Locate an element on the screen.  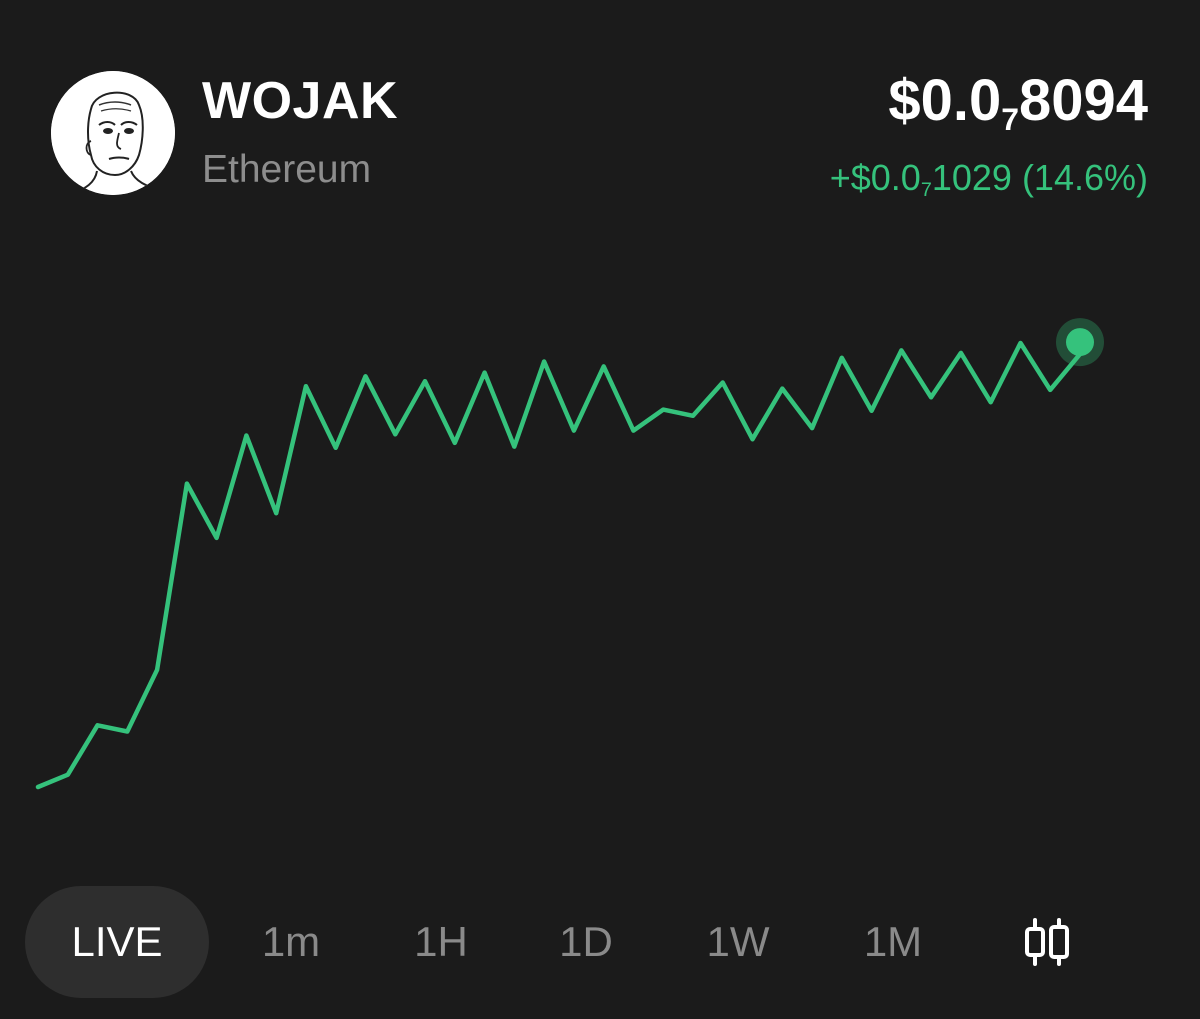
price-digits: 8094 is located at coordinates (1083, 100).